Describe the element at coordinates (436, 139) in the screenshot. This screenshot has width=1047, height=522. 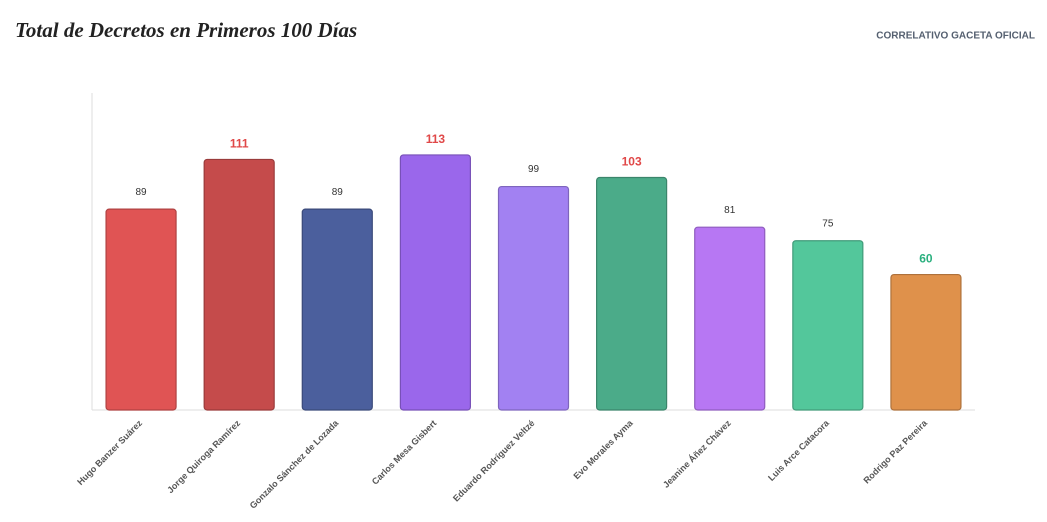
I see `value-label: 113` at that location.